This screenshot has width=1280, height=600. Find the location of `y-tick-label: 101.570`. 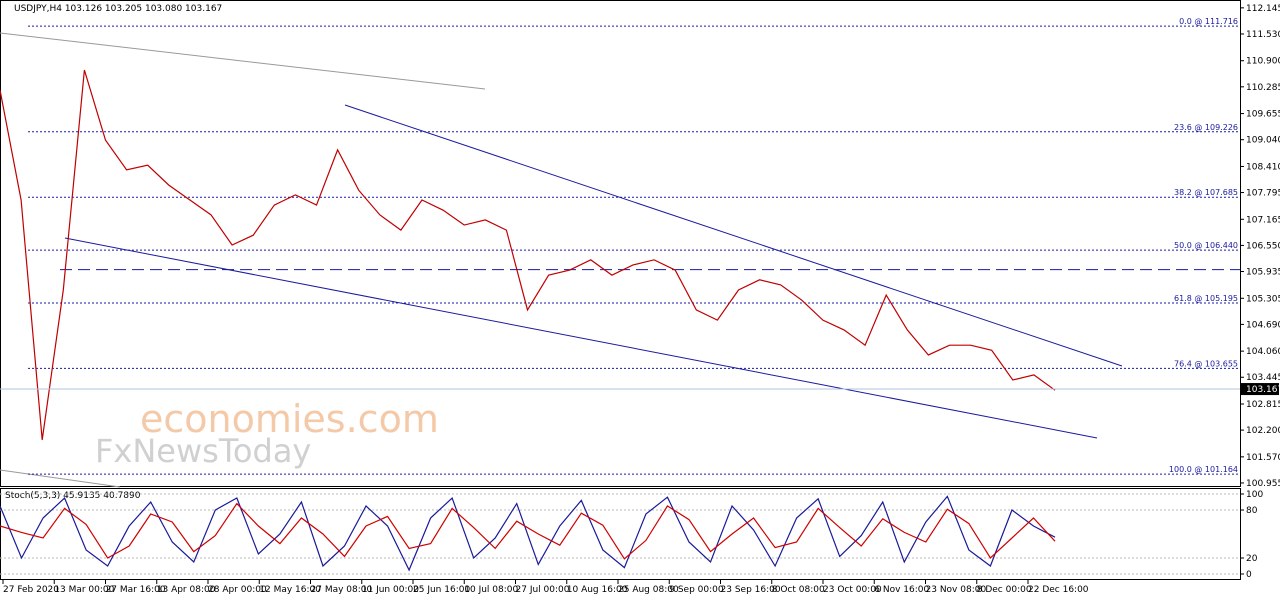

y-tick-label: 101.570 is located at coordinates (1263, 458).